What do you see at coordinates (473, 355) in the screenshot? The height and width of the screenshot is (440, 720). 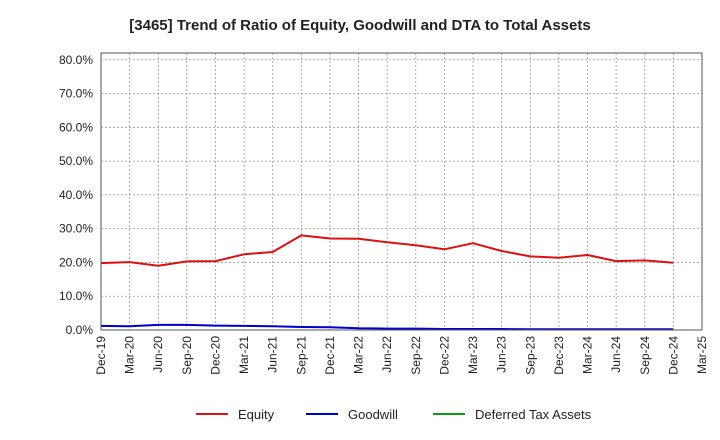 I see `x-tick-label: Mar-23` at bounding box center [473, 355].